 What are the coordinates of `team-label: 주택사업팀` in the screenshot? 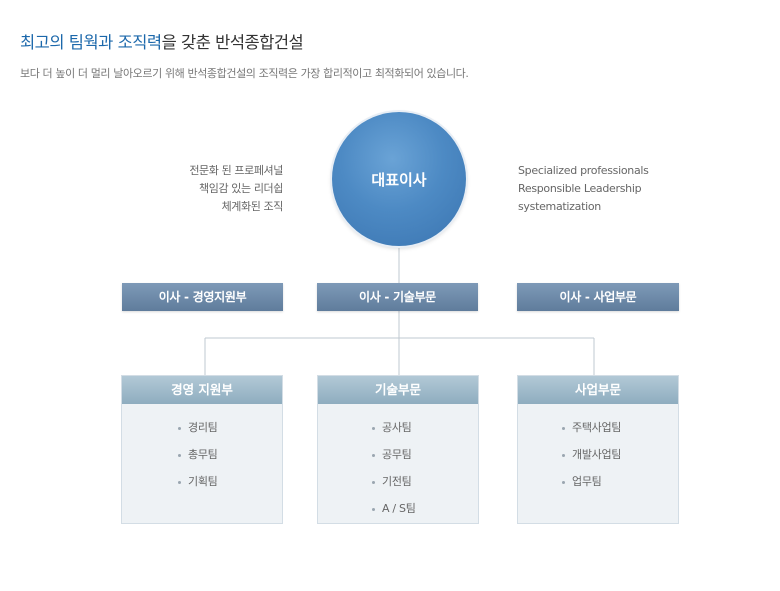 It's located at (597, 427).